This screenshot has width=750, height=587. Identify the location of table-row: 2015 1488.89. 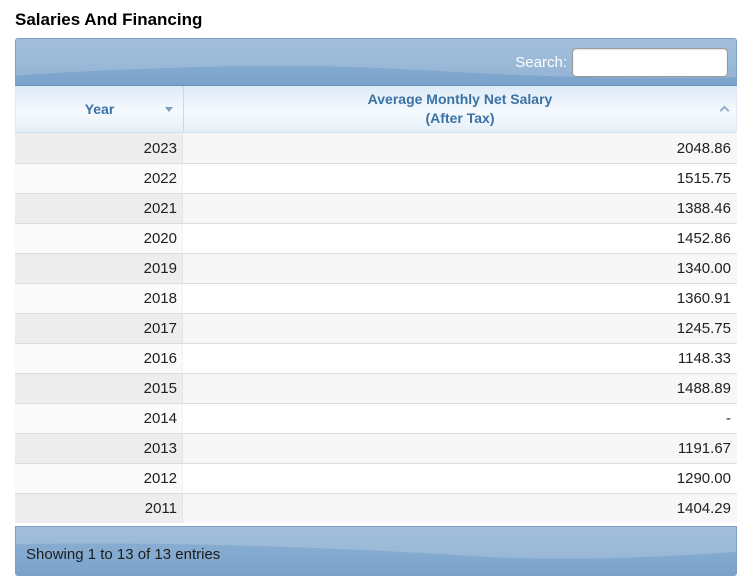
(376, 388).